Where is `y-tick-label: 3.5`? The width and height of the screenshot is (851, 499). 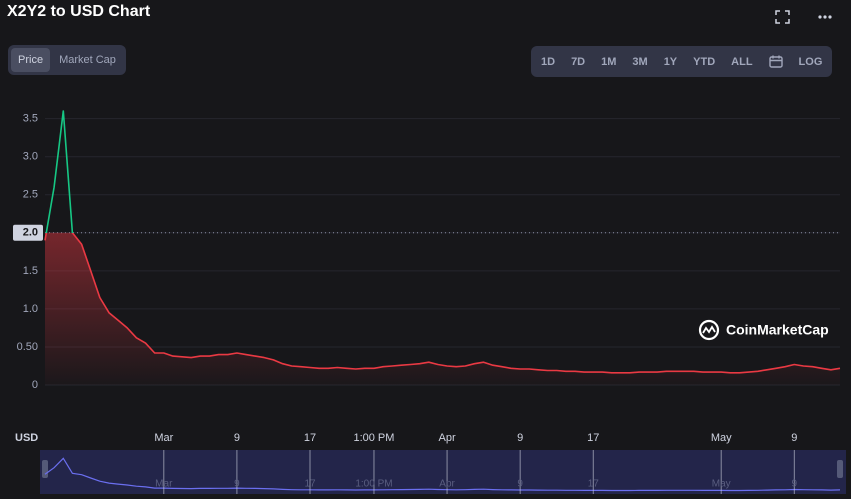 y-tick-label: 3.5 is located at coordinates (30, 119).